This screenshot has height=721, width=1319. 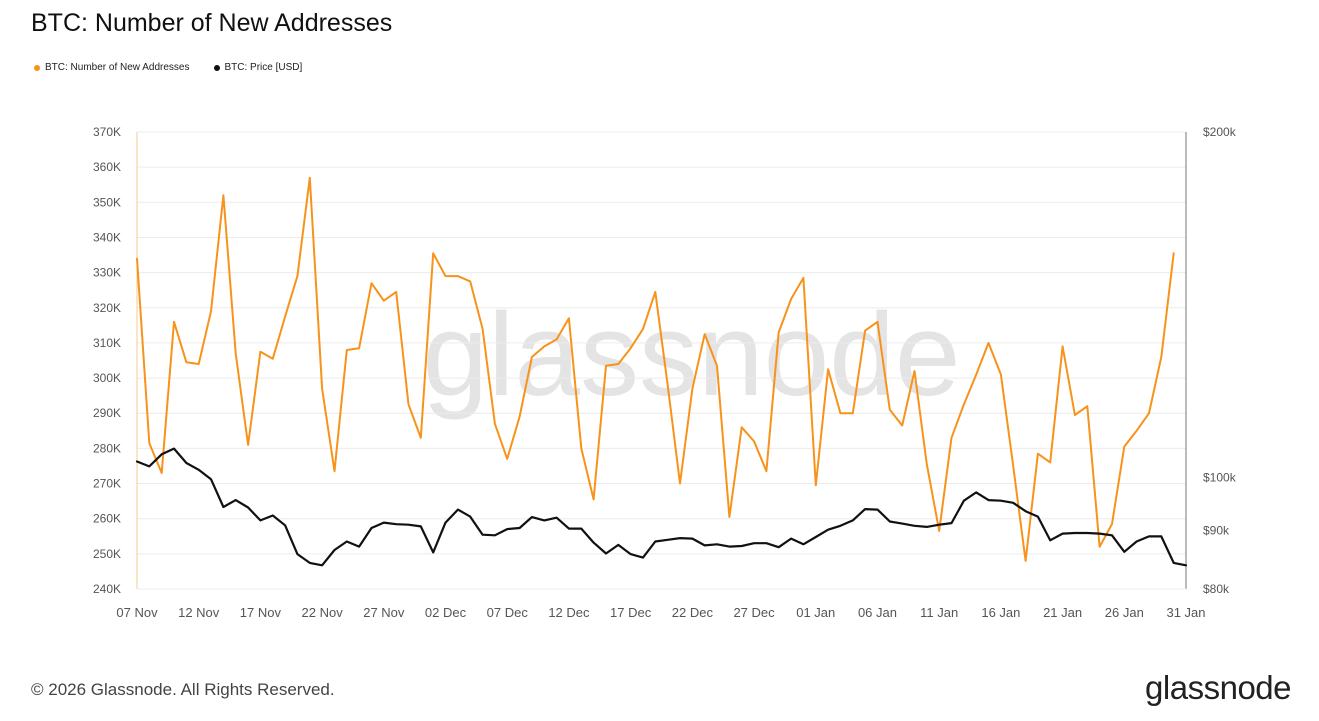 I want to click on x-tick-label: 22 Nov, so click(x=323, y=612).